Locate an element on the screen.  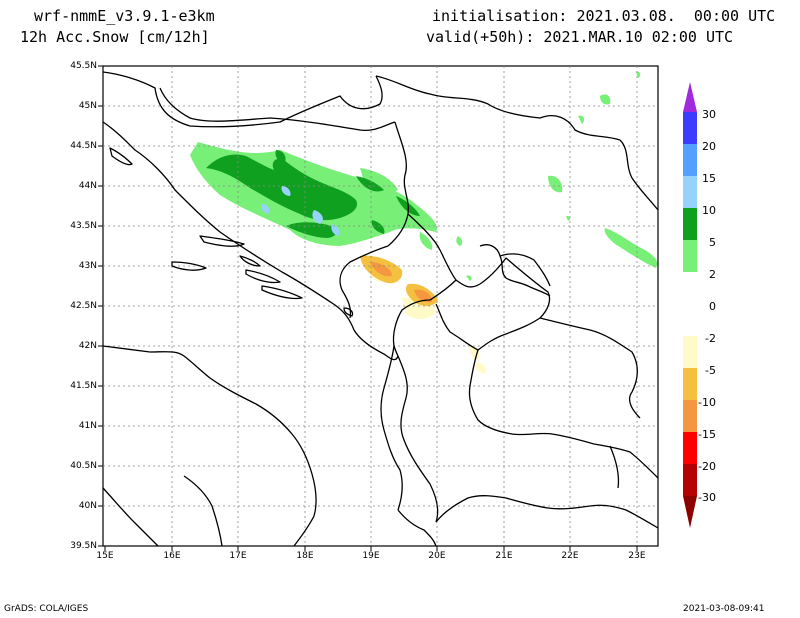
lat-label: 40.5N is located at coordinates (83, 466).